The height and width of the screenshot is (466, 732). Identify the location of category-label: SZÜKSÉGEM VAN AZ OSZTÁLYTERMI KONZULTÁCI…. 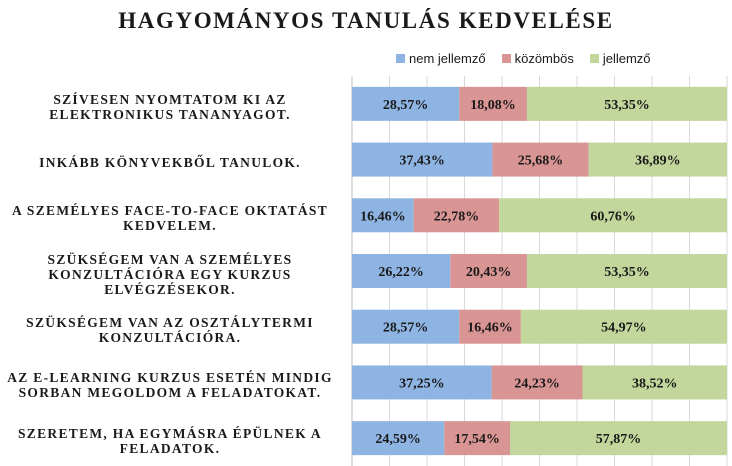
(170, 329).